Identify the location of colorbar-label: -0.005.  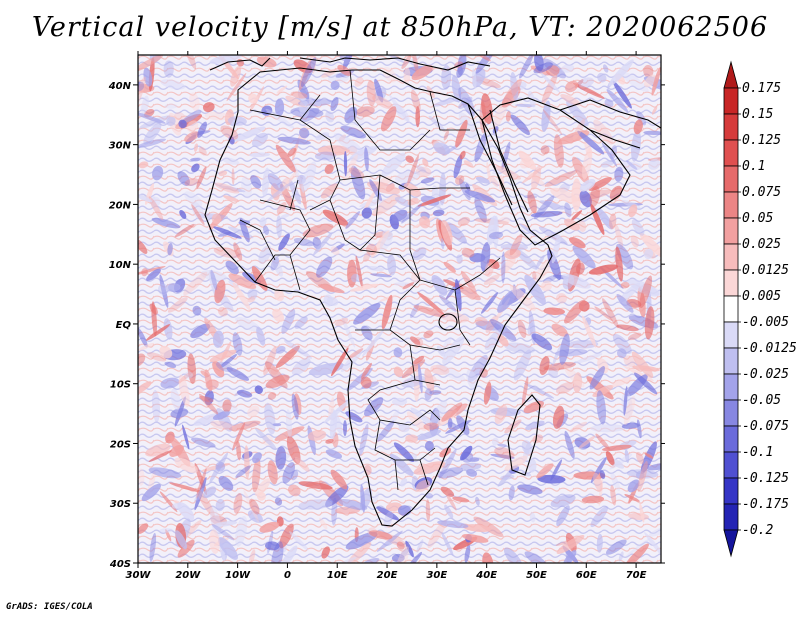
(765, 322).